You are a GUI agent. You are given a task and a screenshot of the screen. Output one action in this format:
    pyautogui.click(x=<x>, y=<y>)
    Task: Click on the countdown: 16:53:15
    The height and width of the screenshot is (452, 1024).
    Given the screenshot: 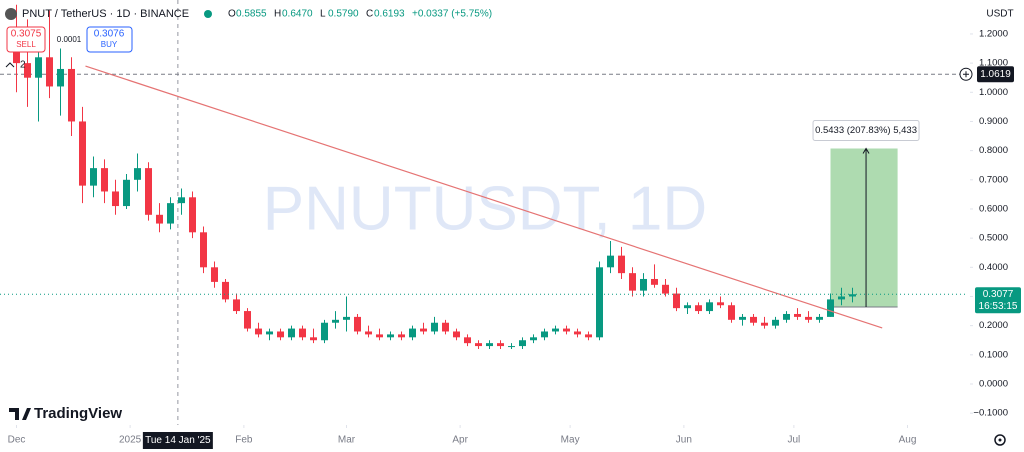 What is the action you would take?
    pyautogui.click(x=998, y=306)
    